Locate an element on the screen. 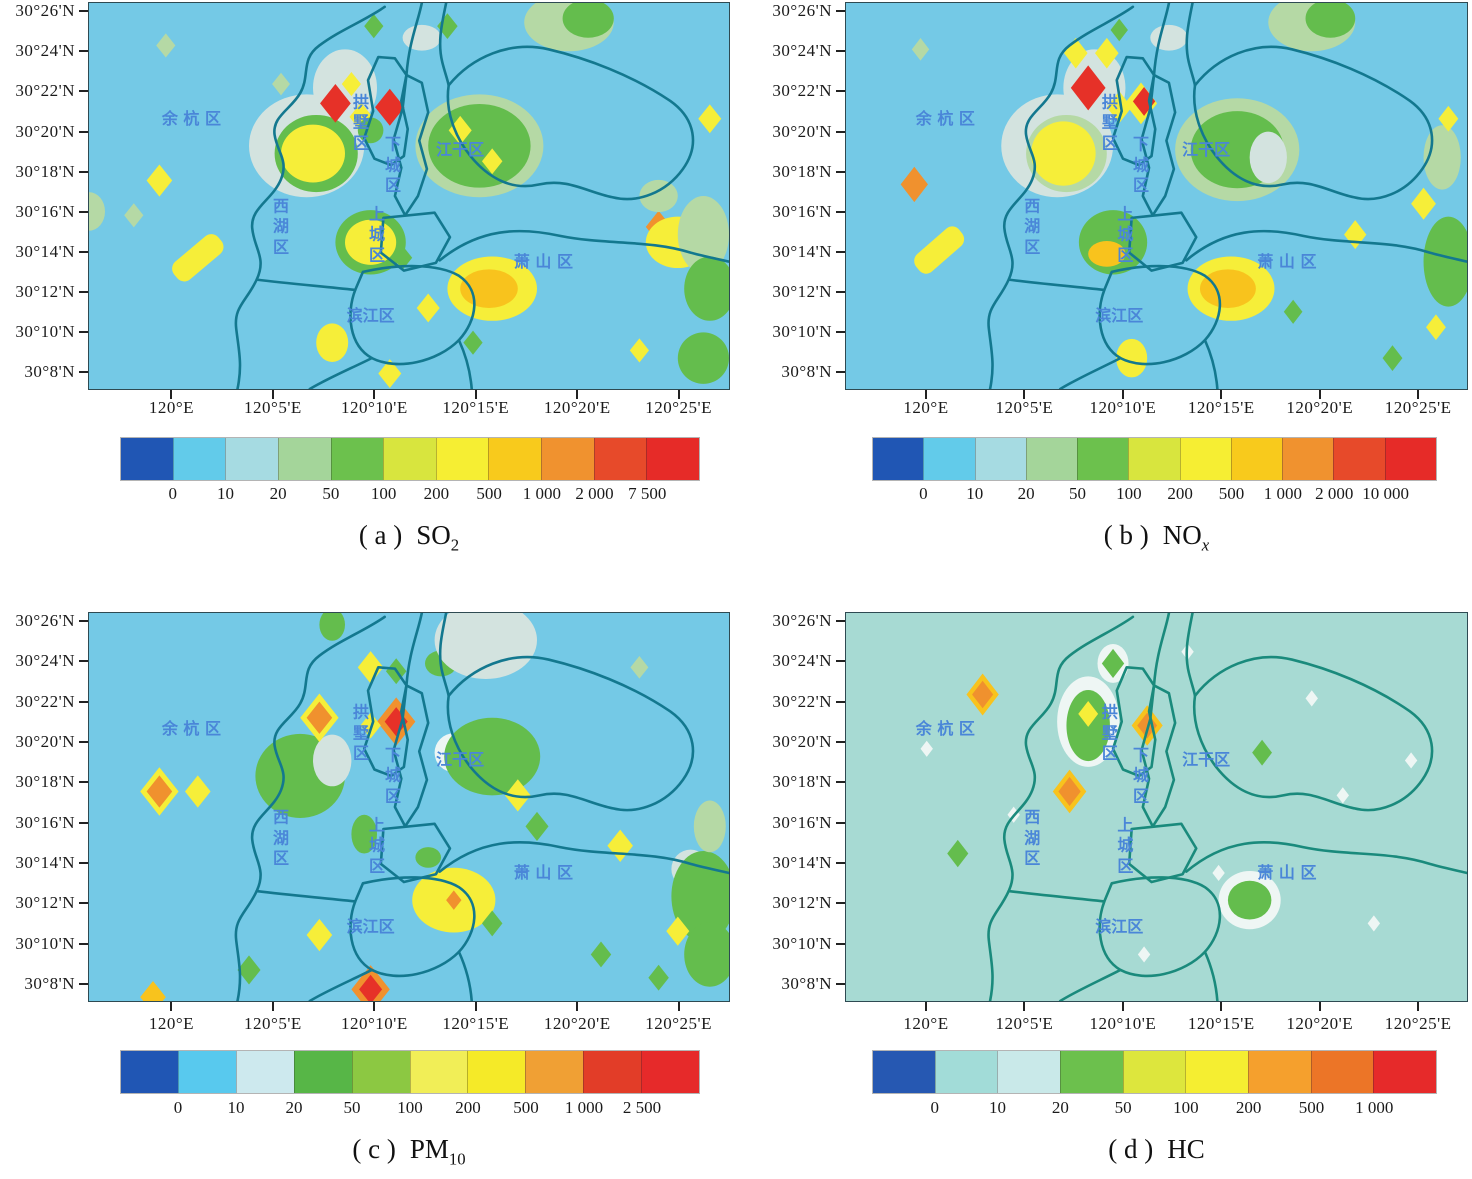 This screenshot has width=1472, height=1179. map-pm10: 余 杭 区拱 墅 区下 城 区上 城 区江干区西 湖 区萧 山 区滨江区 is located at coordinates (409, 807).